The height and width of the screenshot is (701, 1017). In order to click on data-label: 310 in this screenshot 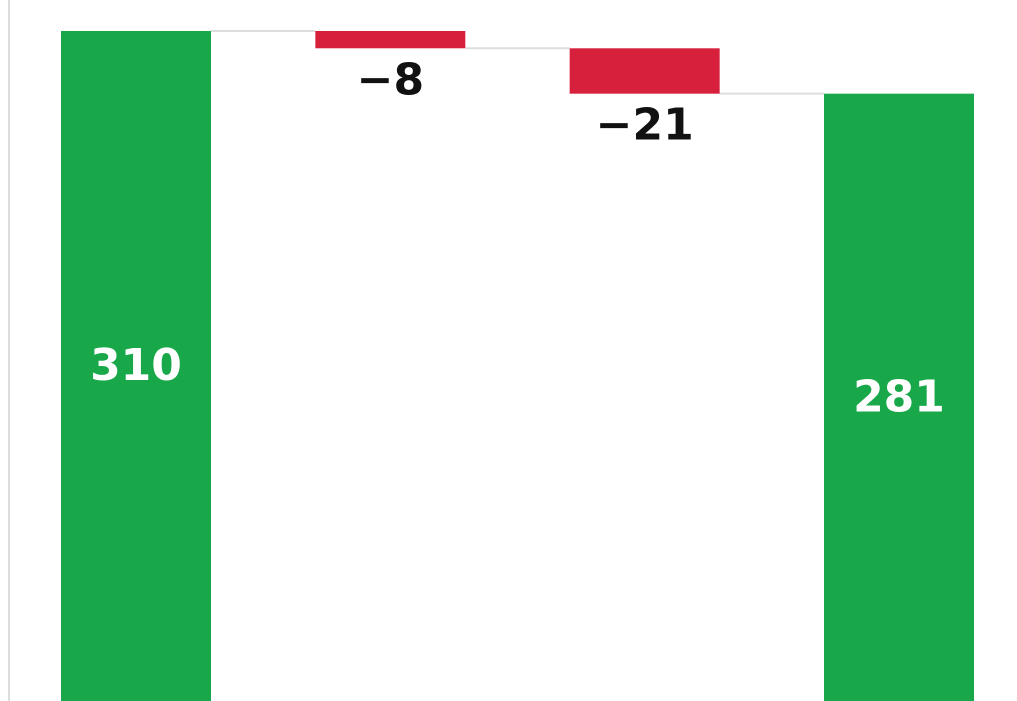, I will do `click(136, 365)`.